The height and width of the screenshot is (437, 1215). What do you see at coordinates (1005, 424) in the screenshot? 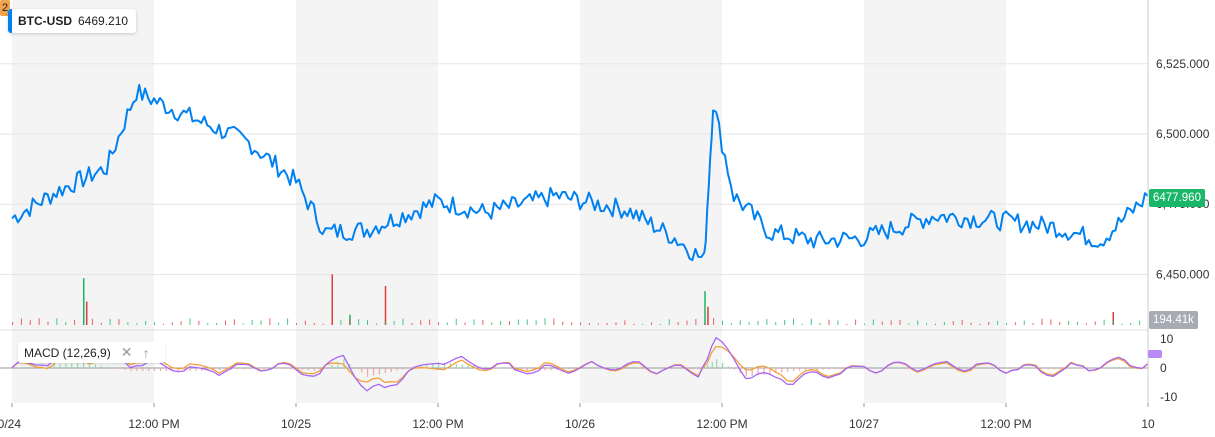
I see `x-tick-label: 12:00 PM` at bounding box center [1005, 424].